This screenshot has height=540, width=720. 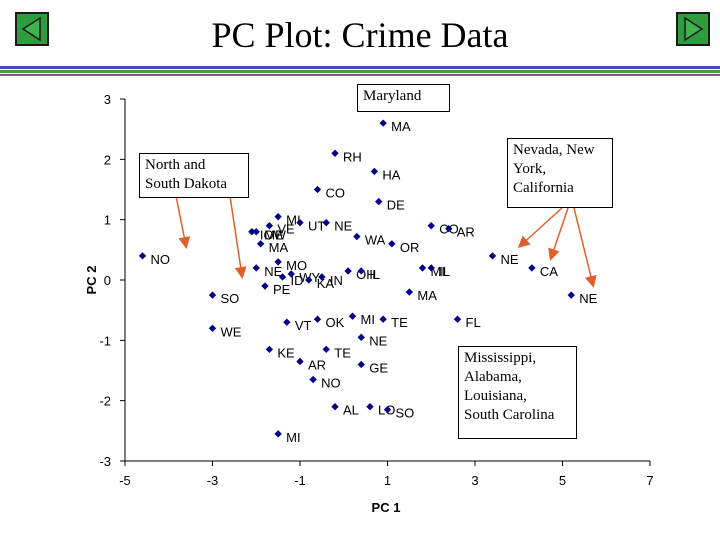 I want to click on callout-dakota: North and South Dakota, so click(x=194, y=175).